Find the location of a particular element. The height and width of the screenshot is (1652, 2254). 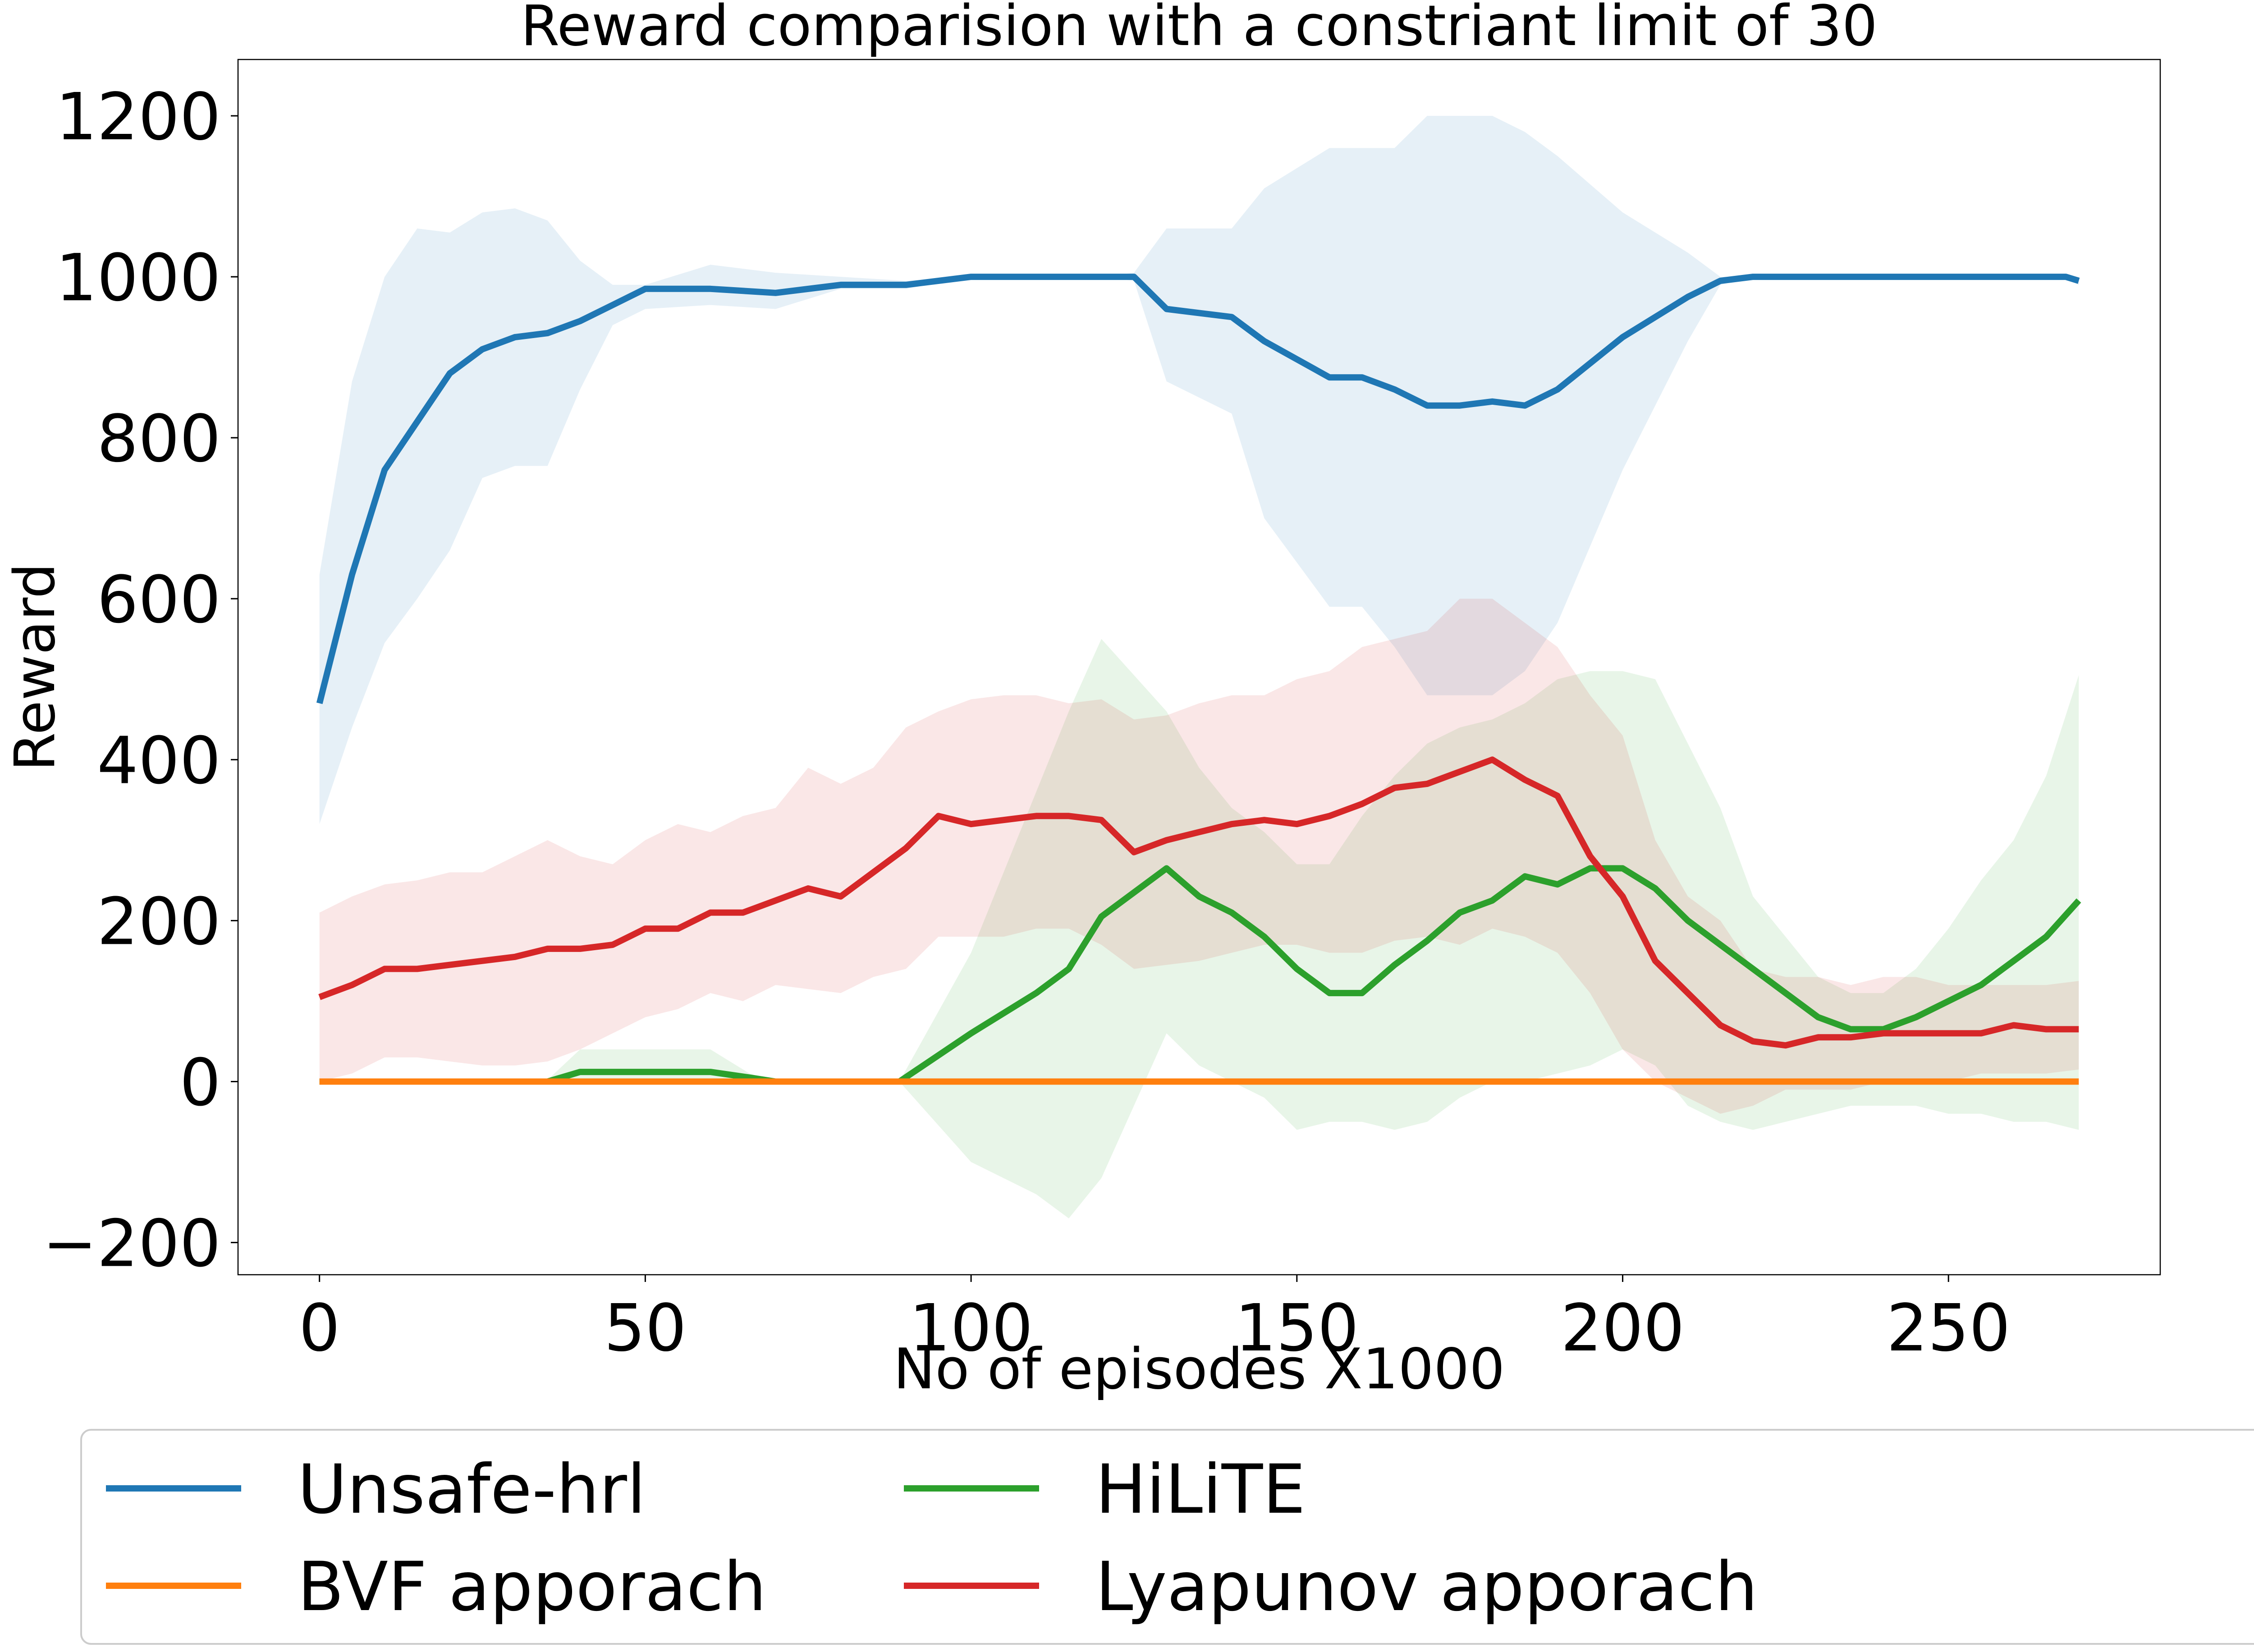

line-hilite is located at coordinates (1200, 975).